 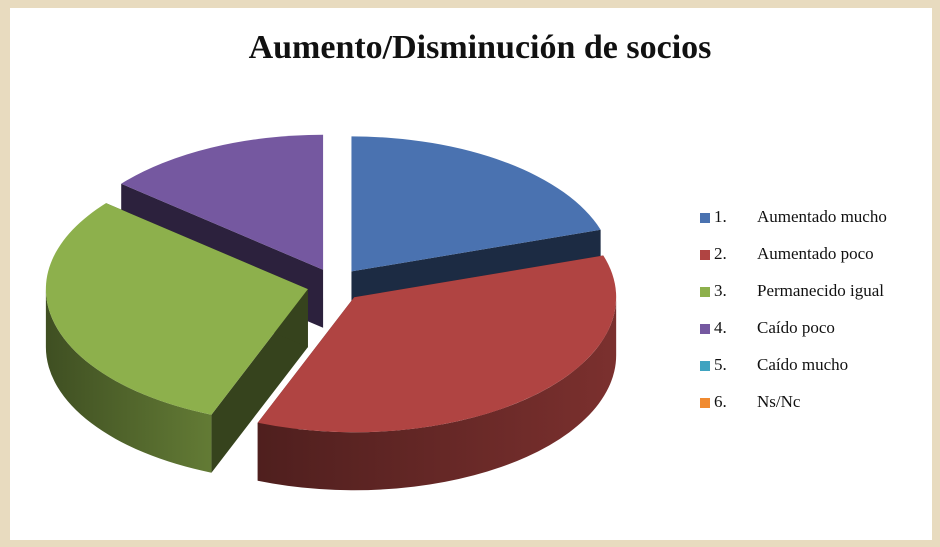 What do you see at coordinates (796, 327) in the screenshot?
I see `legend-label: Caído poco` at bounding box center [796, 327].